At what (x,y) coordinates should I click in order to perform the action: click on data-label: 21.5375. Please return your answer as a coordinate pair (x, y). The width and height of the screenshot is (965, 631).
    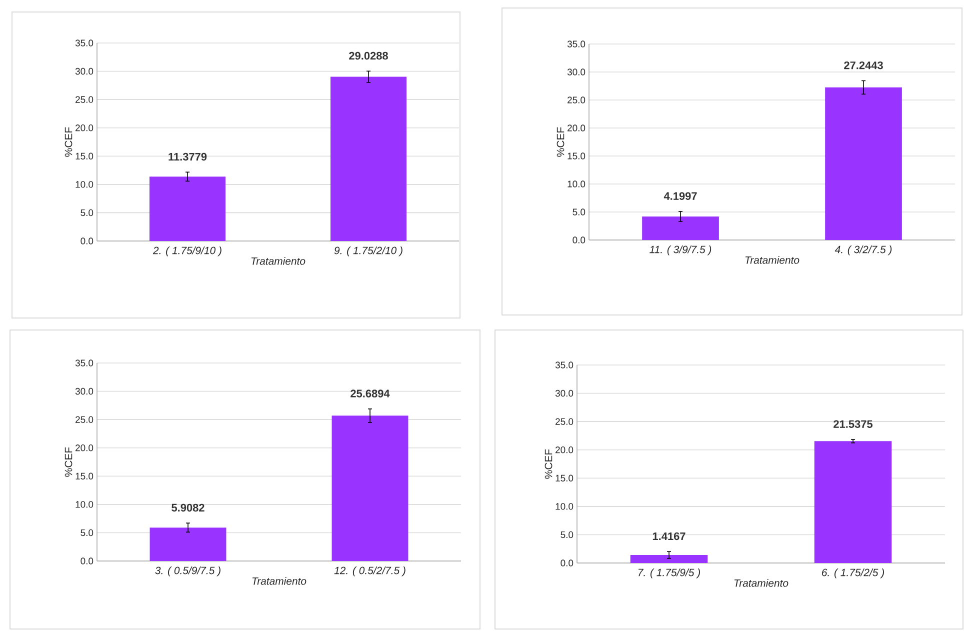
    Looking at the image, I should click on (853, 424).